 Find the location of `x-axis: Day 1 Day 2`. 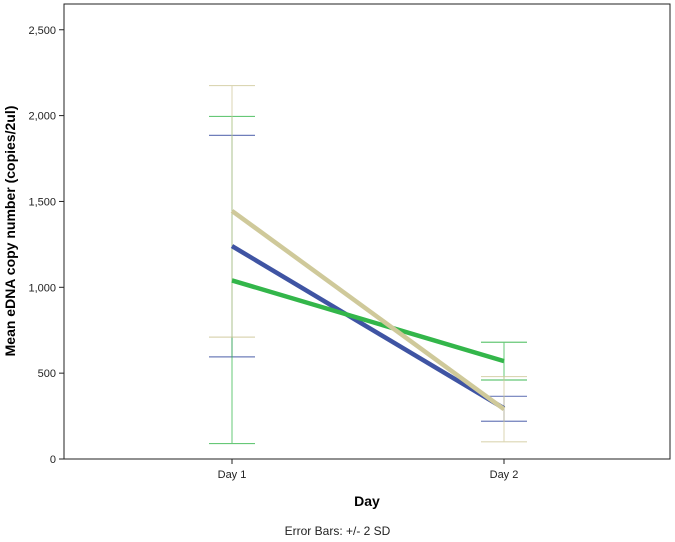

x-axis: Day 1 Day 2 is located at coordinates (368, 470).